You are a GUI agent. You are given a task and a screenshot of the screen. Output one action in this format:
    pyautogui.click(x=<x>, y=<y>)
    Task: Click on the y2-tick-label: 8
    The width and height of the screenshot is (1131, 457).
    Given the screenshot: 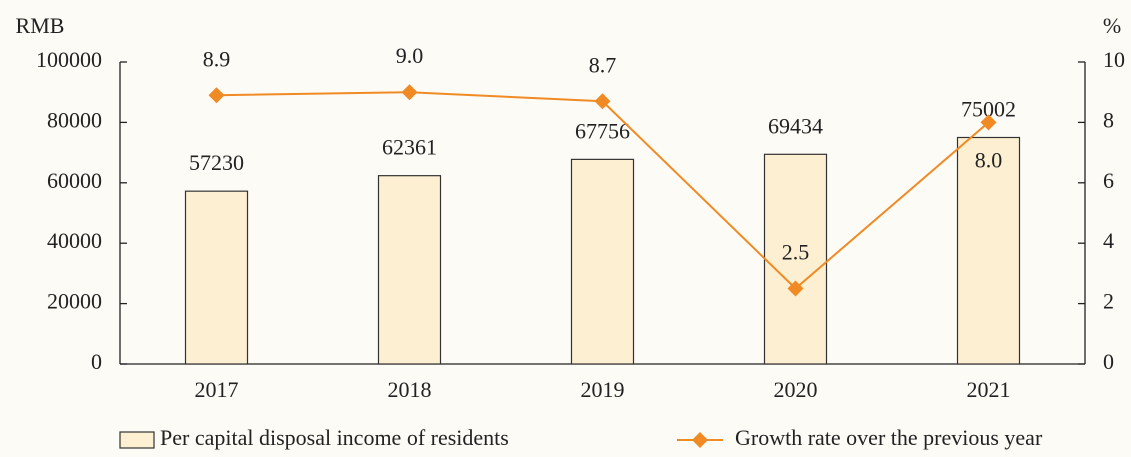 What is the action you would take?
    pyautogui.click(x=1108, y=119)
    